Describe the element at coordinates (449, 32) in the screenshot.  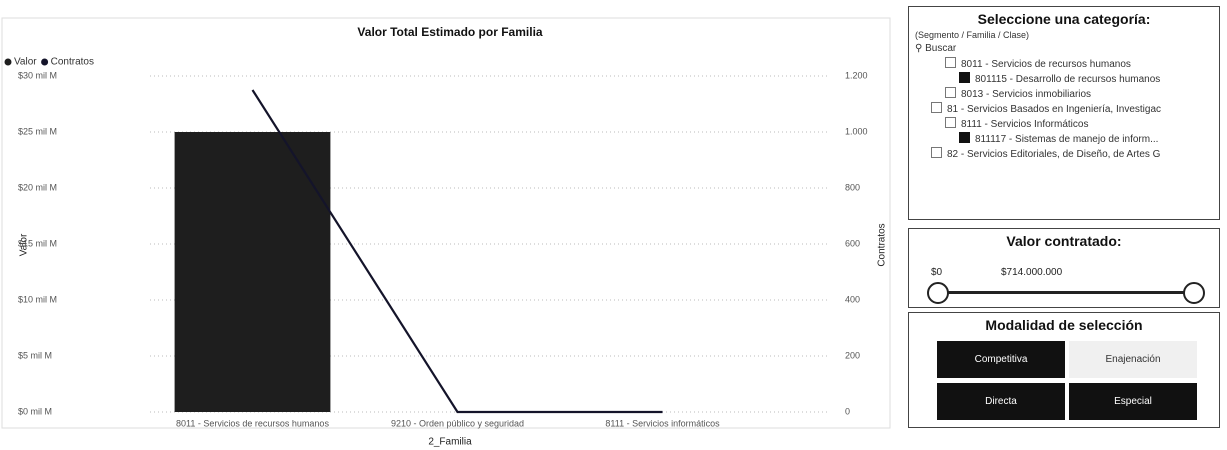
I see `chart-title: Valor Total Estimado por Familia` at that location.